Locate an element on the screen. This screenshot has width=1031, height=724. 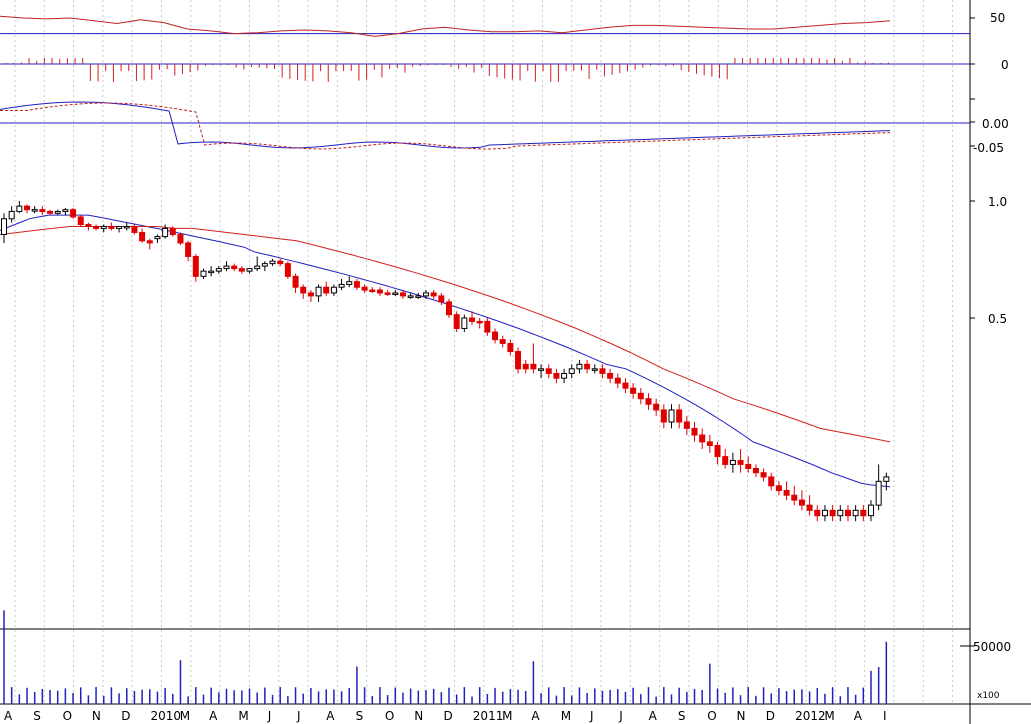
macd-line is located at coordinates (445, 125).